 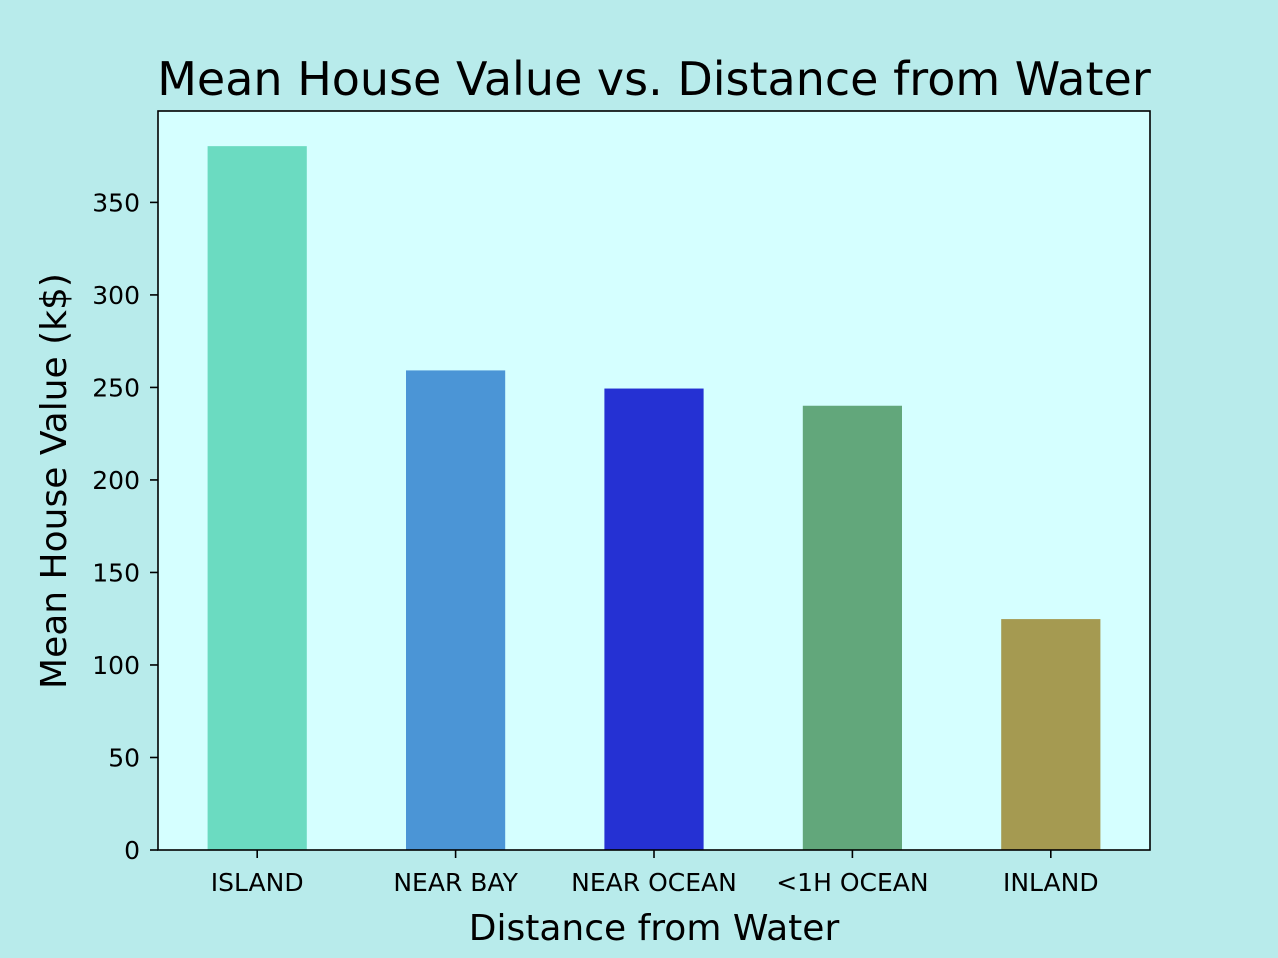 I want to click on x-tick-label: NEAR BAY, so click(x=455, y=882).